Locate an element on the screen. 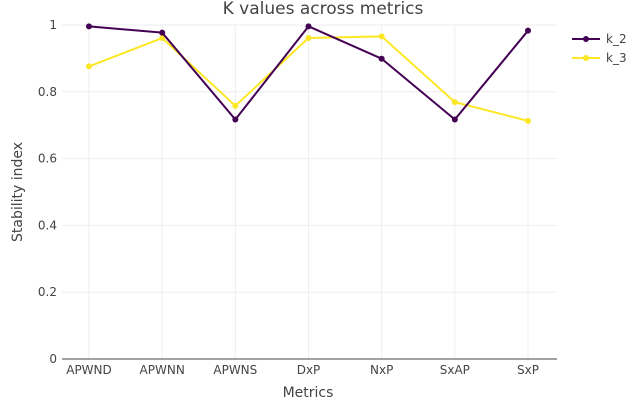  y-tick-label: 1 is located at coordinates (53, 25).